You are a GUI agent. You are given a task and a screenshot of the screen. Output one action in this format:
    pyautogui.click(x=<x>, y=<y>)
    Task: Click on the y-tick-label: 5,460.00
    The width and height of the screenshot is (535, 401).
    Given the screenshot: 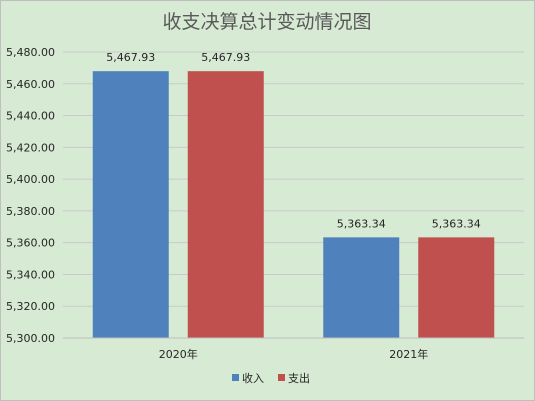 What is the action you would take?
    pyautogui.click(x=30, y=84)
    